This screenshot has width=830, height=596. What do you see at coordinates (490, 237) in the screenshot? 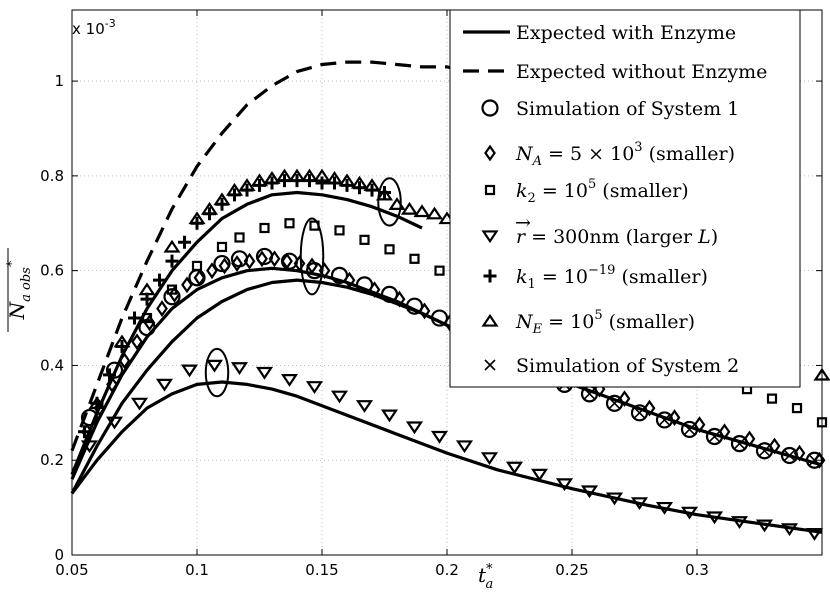
I see `legend-triangle-down-marker` at bounding box center [490, 237].